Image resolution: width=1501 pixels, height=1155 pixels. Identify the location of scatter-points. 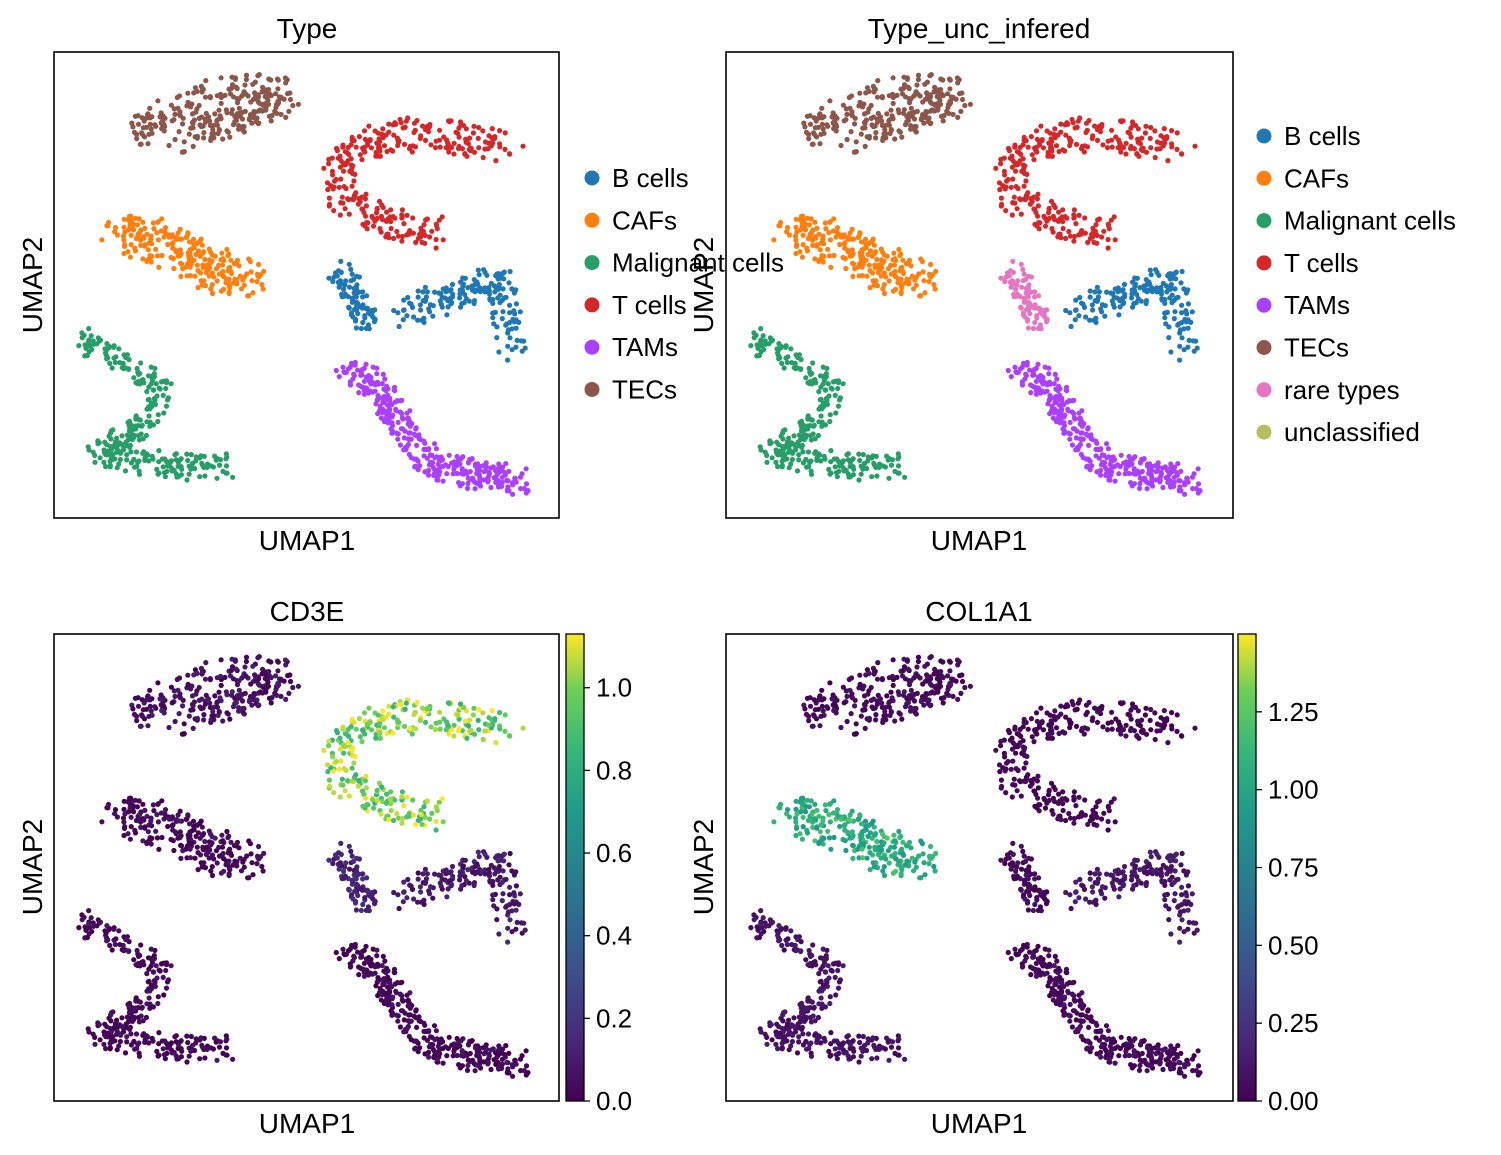
(303, 866).